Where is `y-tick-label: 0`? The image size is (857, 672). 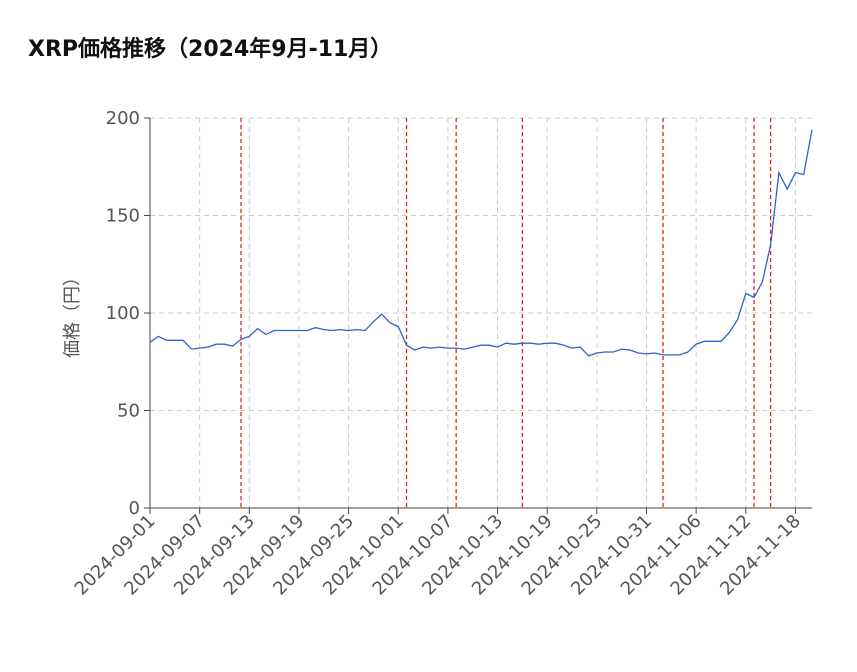
y-tick-label: 0 is located at coordinates (134, 508).